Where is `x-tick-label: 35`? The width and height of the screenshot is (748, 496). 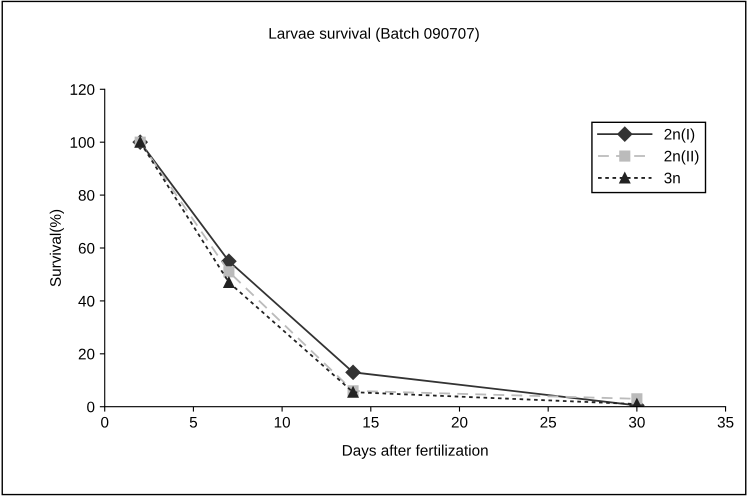 x-tick-label: 35 is located at coordinates (726, 422).